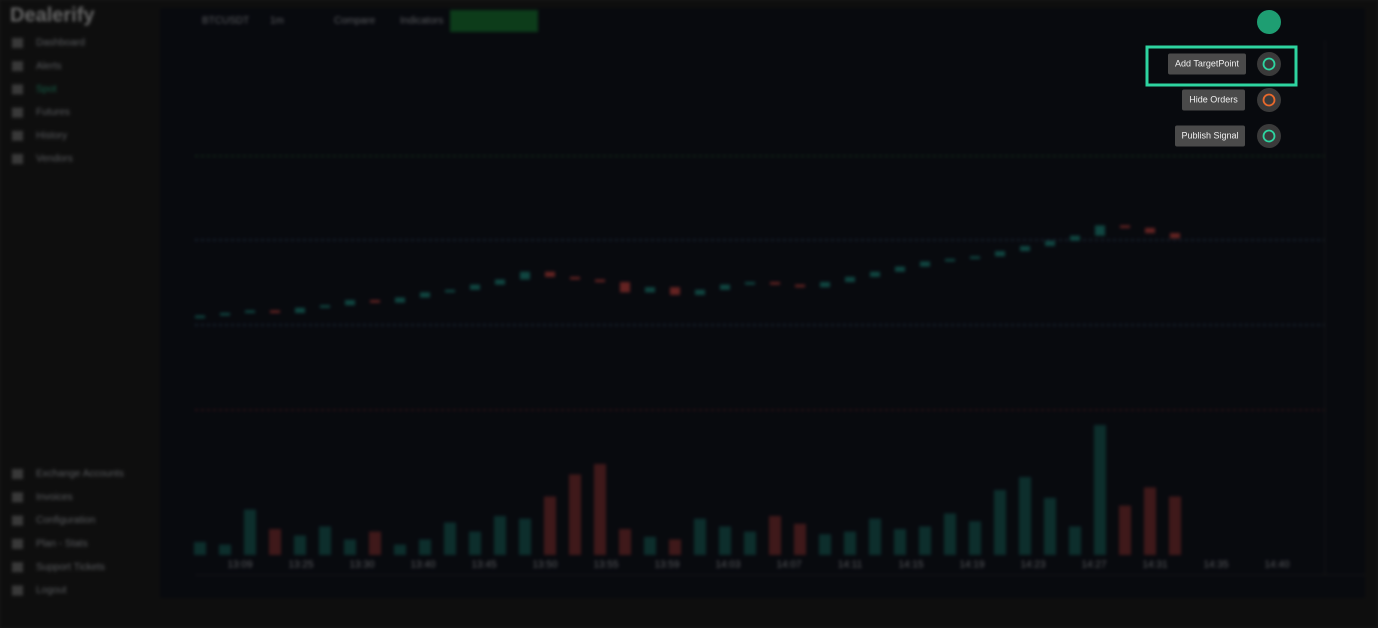  I want to click on nav-item: History, so click(51, 135).